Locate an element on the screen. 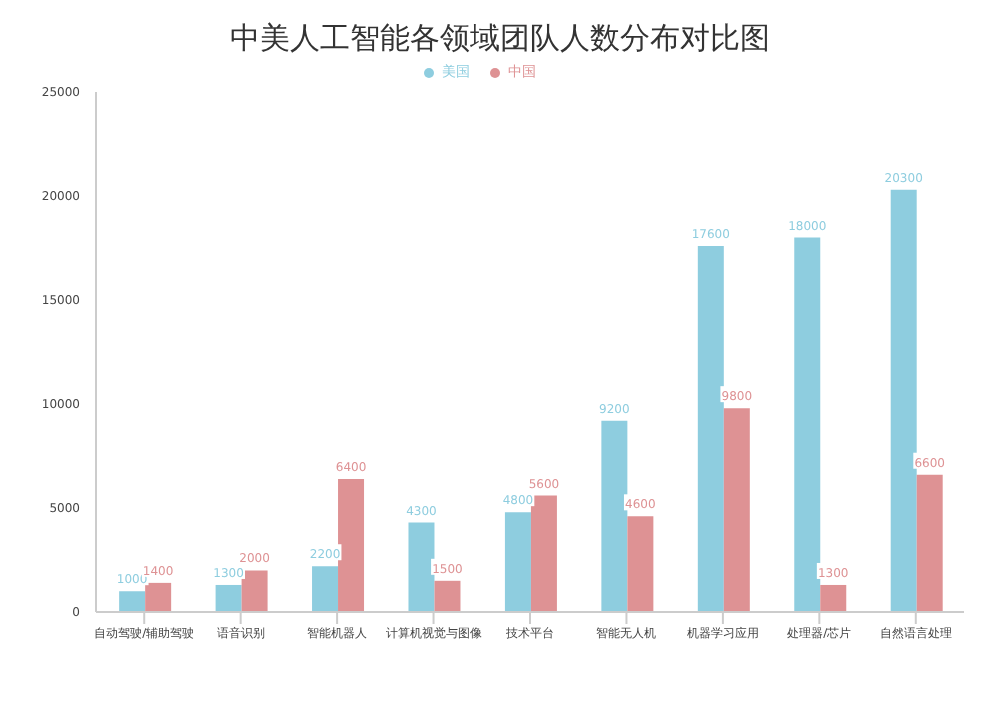 The height and width of the screenshot is (724, 1000). chart-title: 中美人工智能各领域团队人数分布对比图 is located at coordinates (500, 39).